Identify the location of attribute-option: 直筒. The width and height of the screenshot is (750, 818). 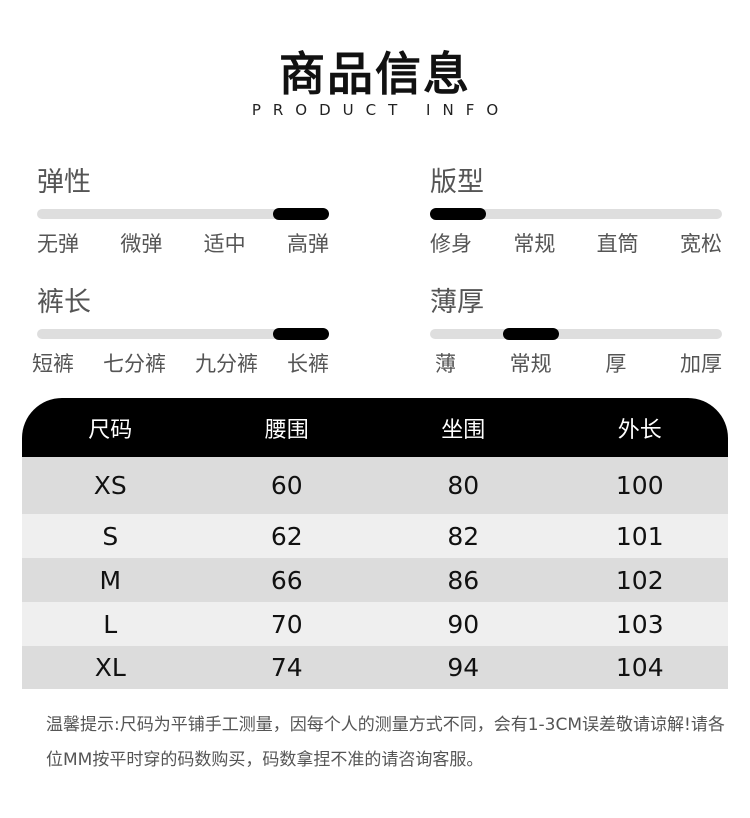
(617, 244).